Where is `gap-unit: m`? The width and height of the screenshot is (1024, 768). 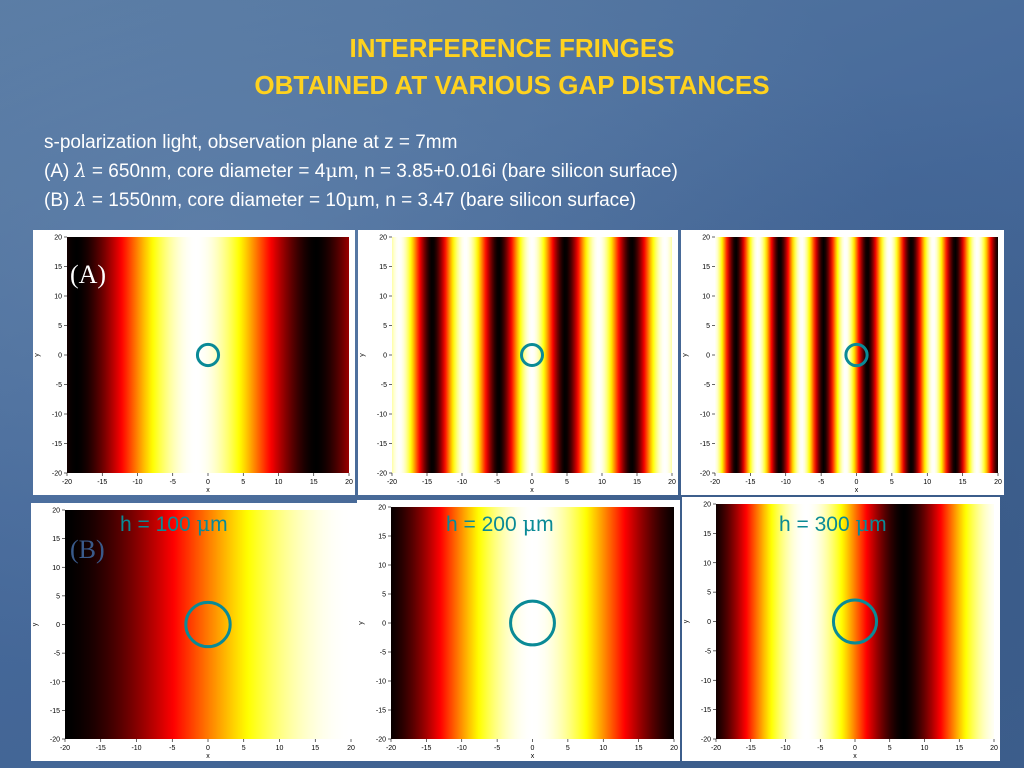 gap-unit: m is located at coordinates (545, 524).